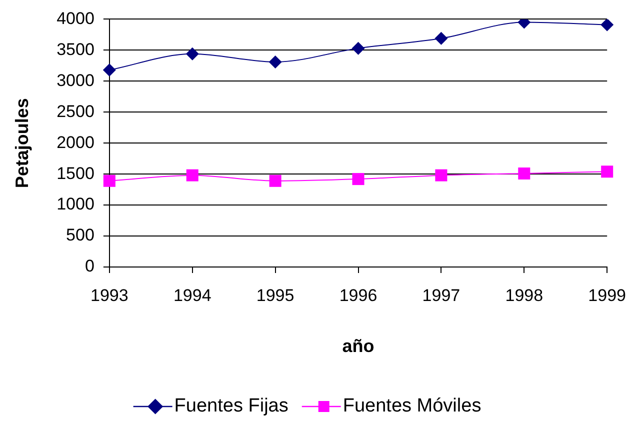 This screenshot has height=426, width=639. I want to click on y-axis-title: Petajoules, so click(22, 143).